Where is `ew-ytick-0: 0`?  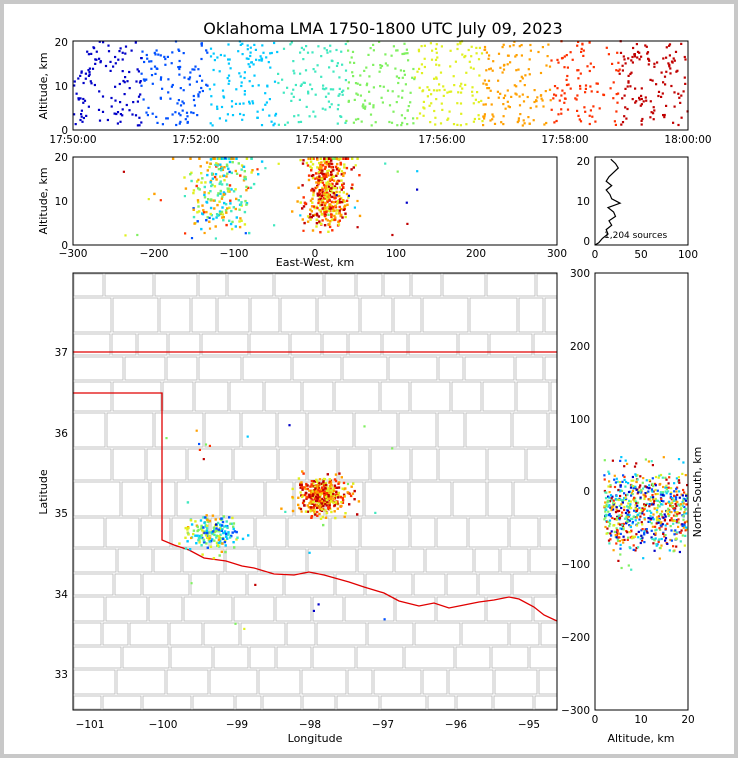
ew-ytick-0: 0 is located at coordinates (64, 246).